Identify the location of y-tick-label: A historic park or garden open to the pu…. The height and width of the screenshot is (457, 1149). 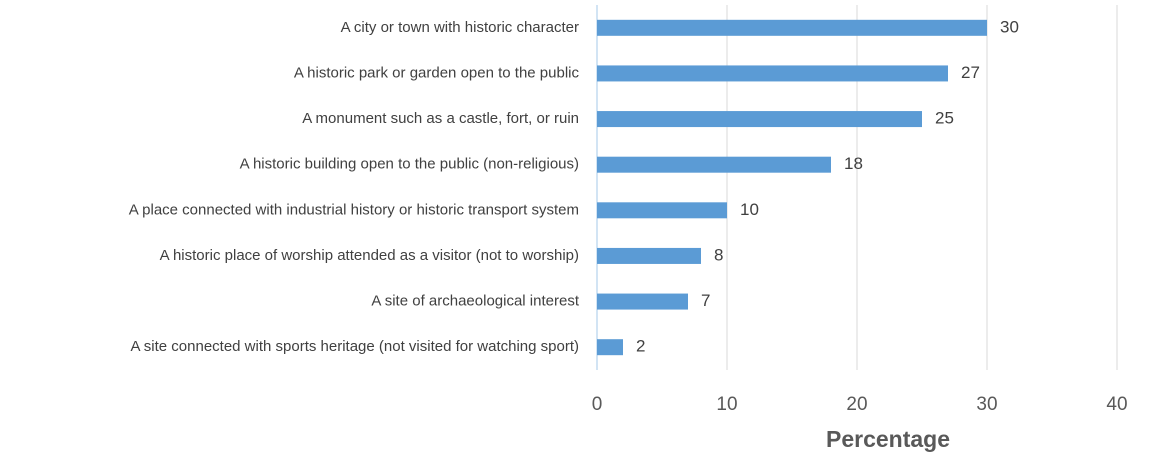
(437, 72).